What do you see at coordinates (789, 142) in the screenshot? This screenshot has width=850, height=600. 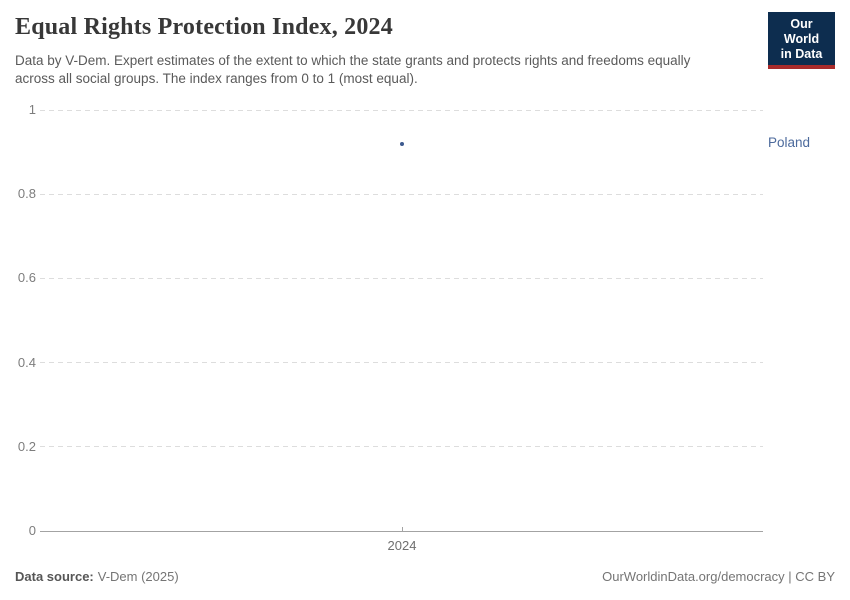 I see `entity-label-poland: Poland` at bounding box center [789, 142].